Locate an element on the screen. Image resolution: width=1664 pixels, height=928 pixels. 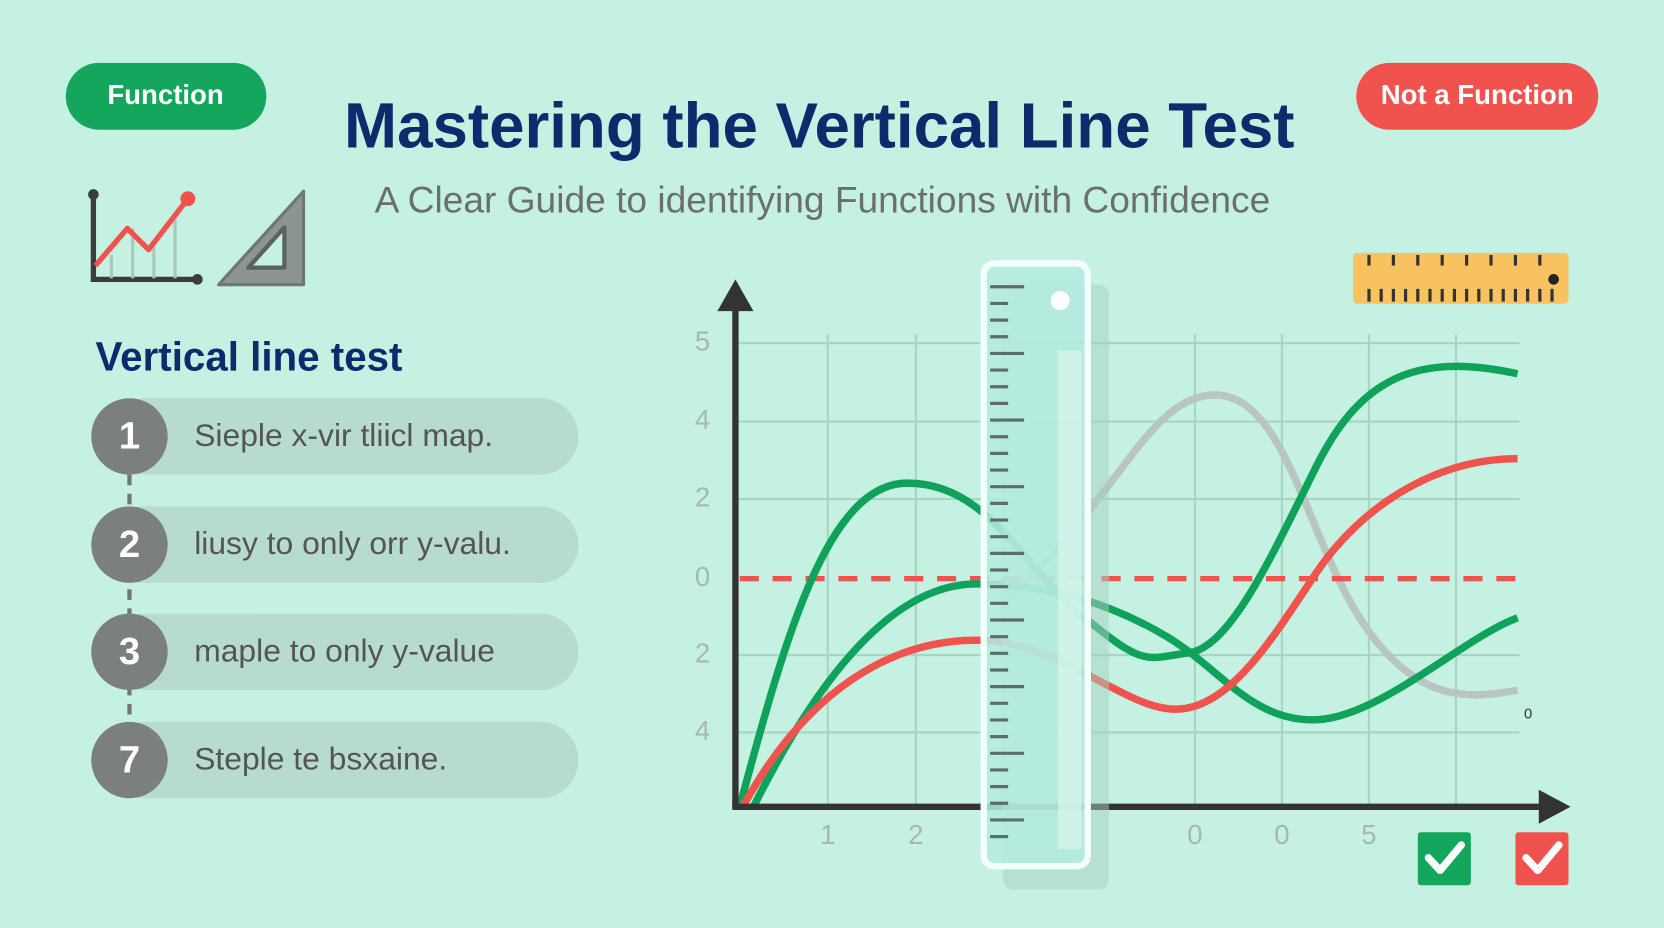
step-text: maple to only y-value is located at coordinates (344, 650).